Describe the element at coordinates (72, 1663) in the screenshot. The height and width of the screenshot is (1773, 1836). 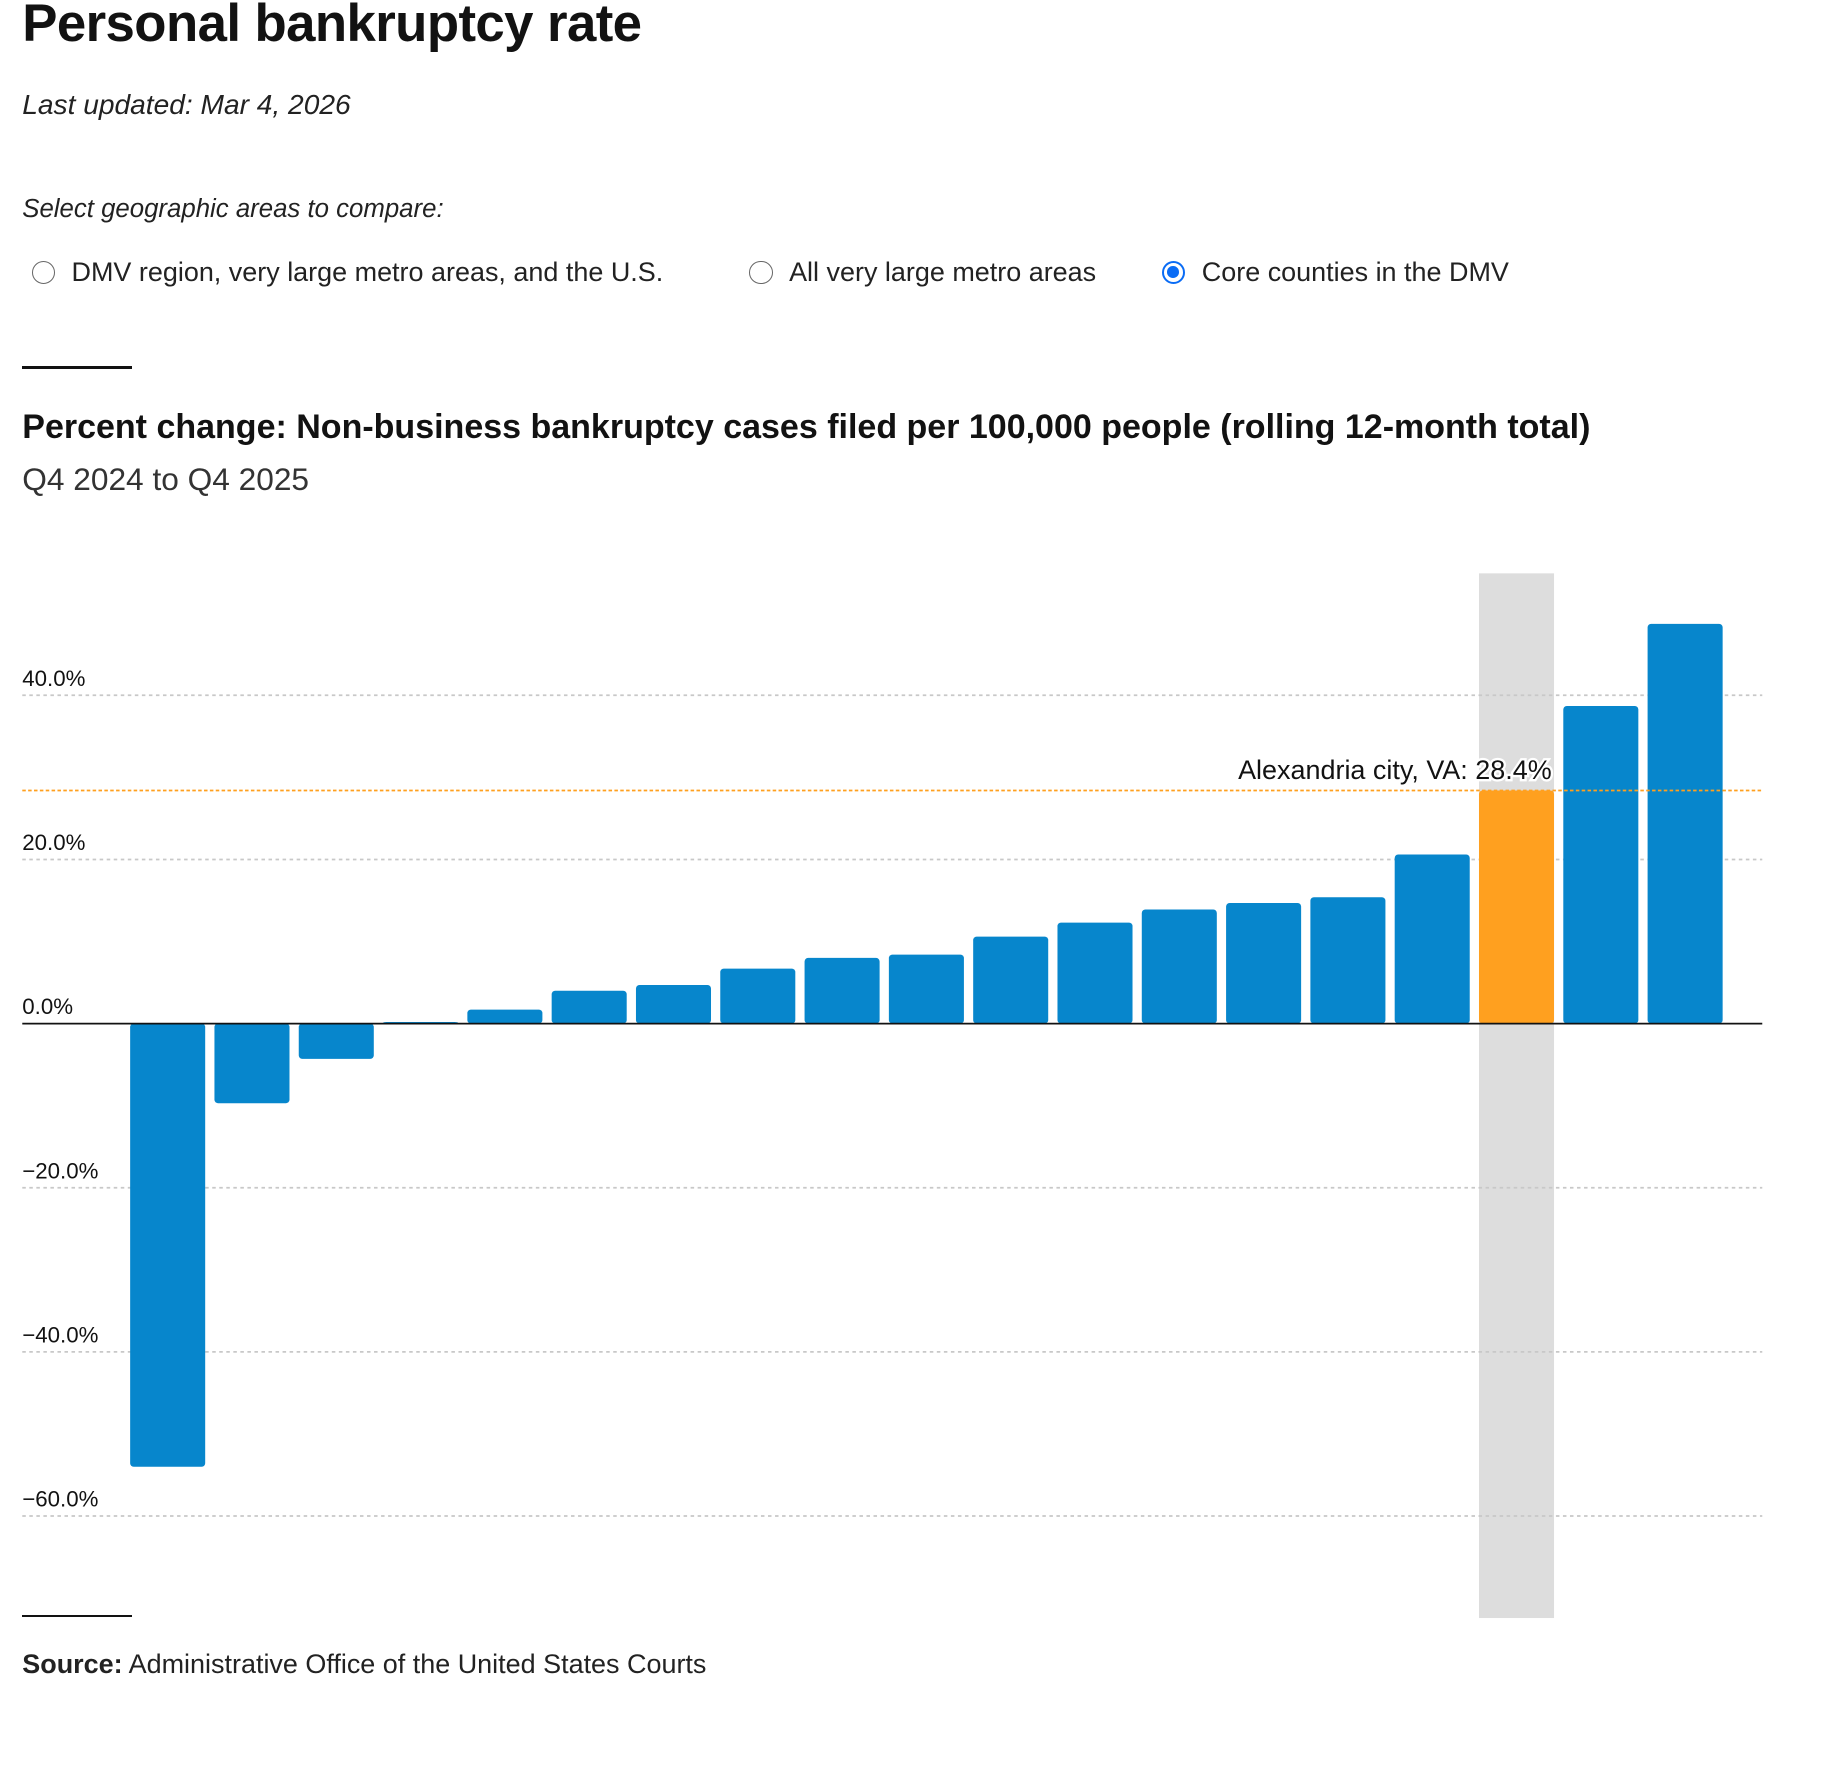
I see `source-label: Source:` at that location.